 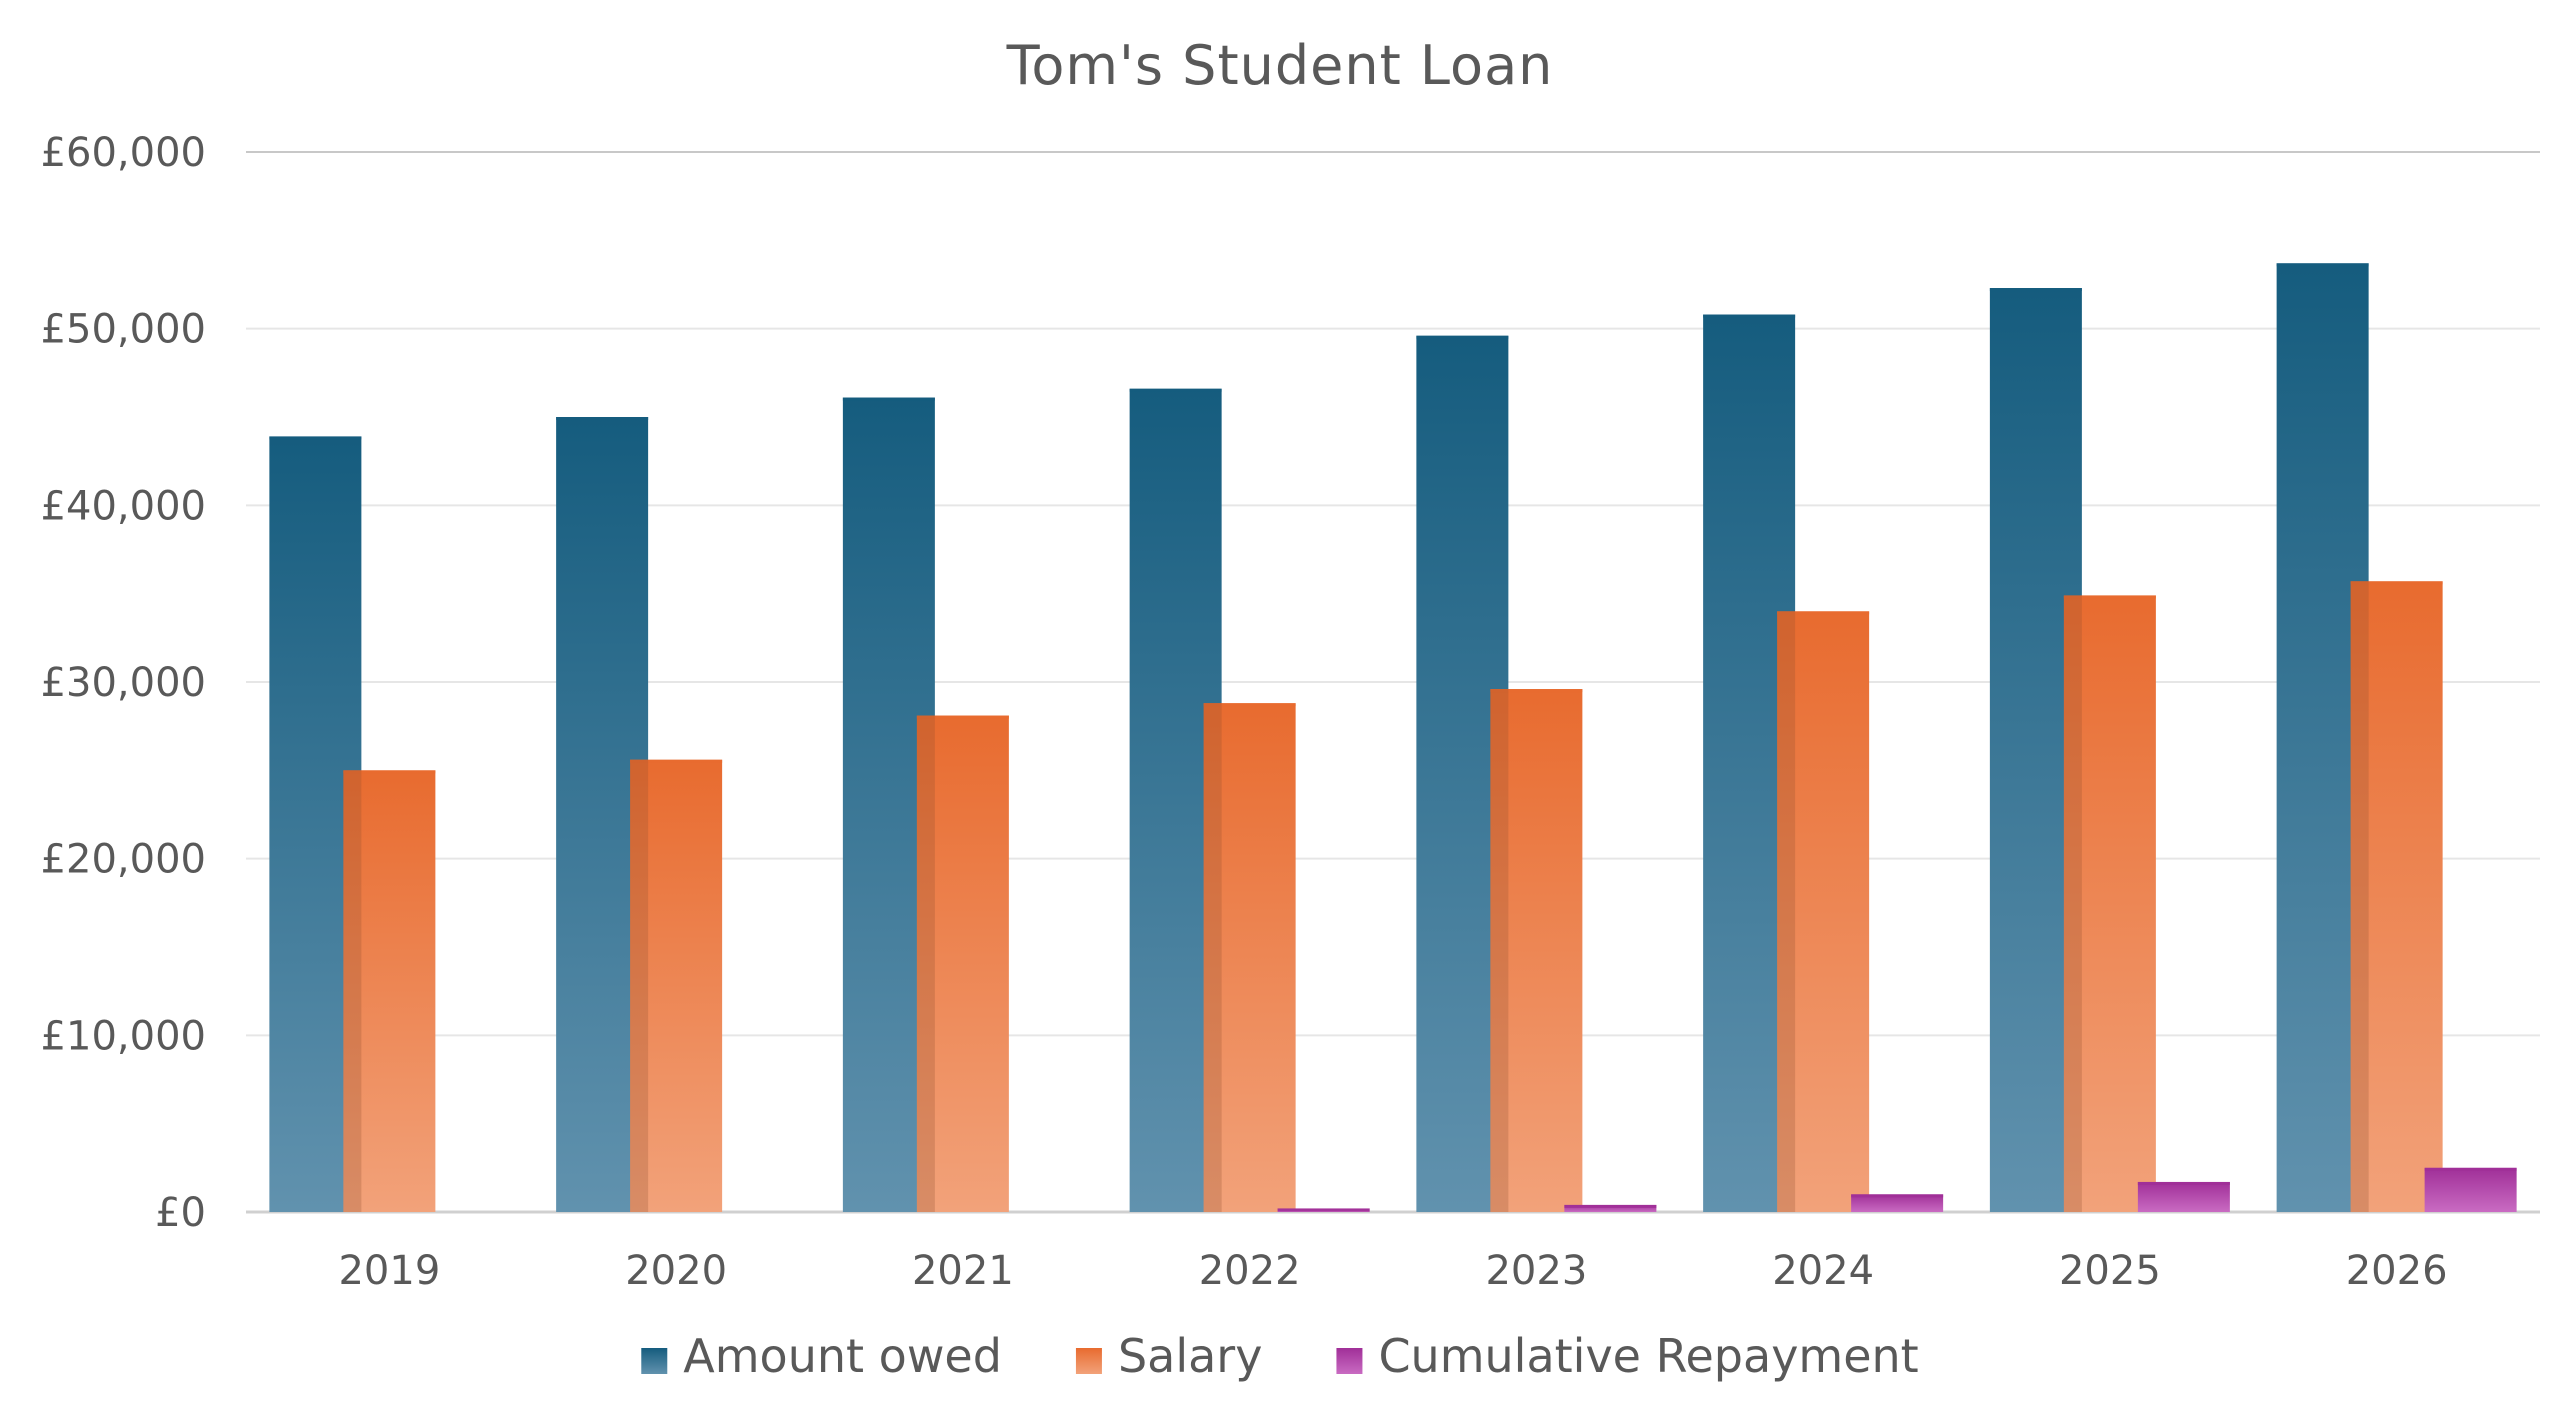 What do you see at coordinates (1250, 1271) in the screenshot?
I see `x-tick-label: 2022` at bounding box center [1250, 1271].